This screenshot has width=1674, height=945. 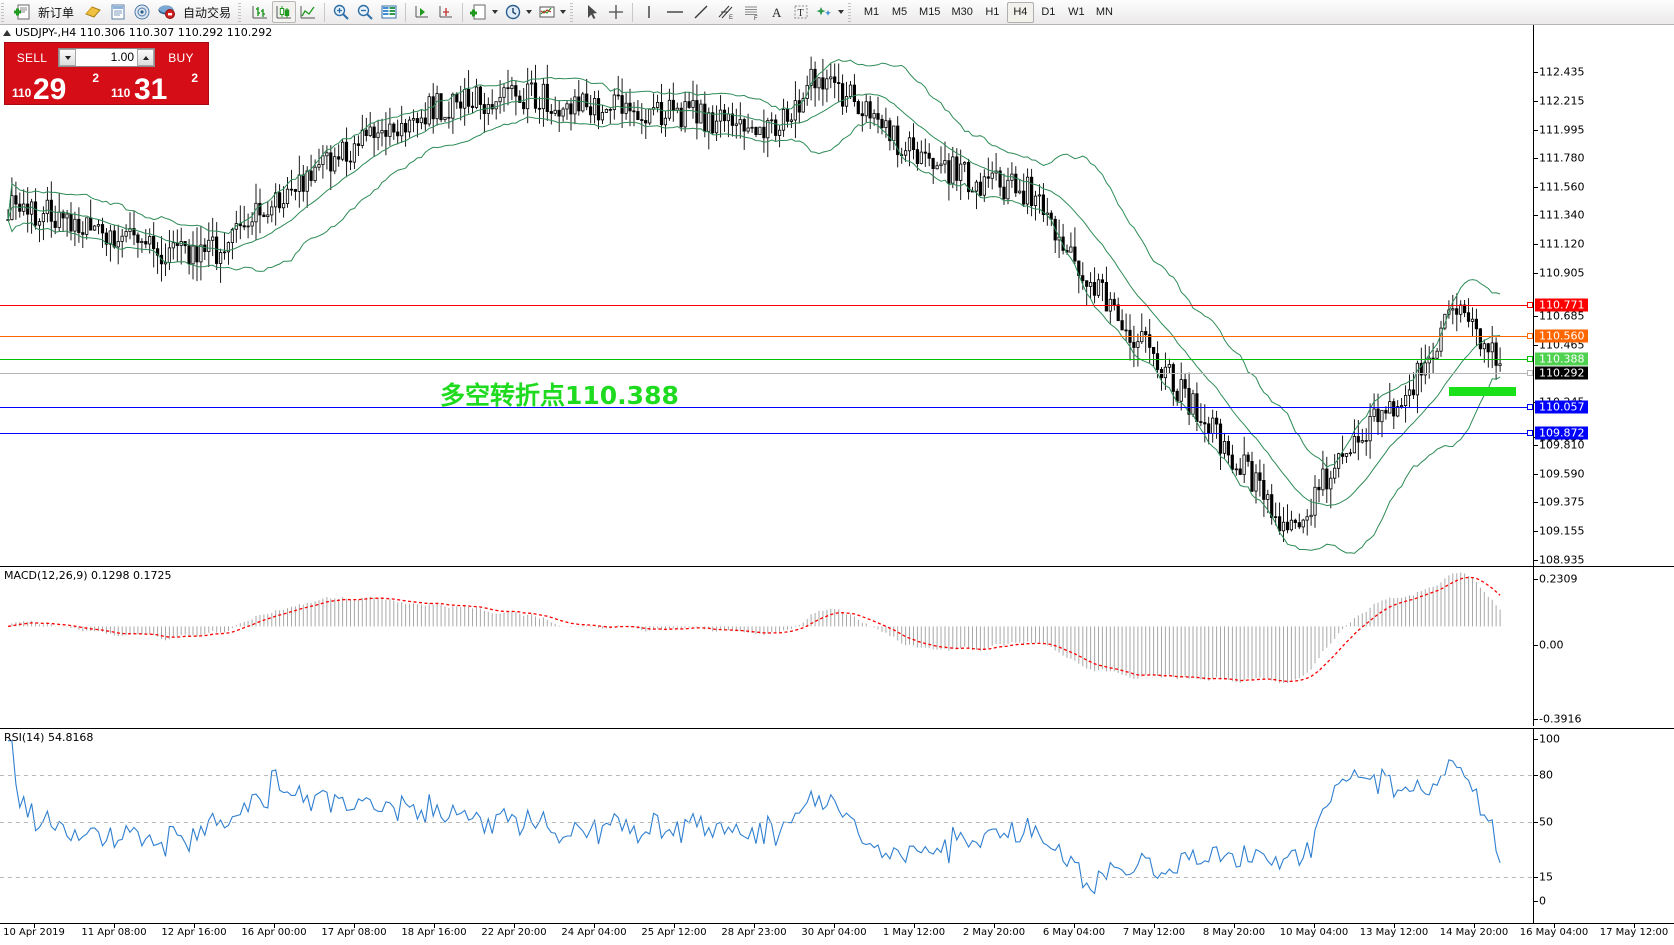 What do you see at coordinates (1474, 932) in the screenshot?
I see `time-axis-label: 14 May 20:00` at bounding box center [1474, 932].